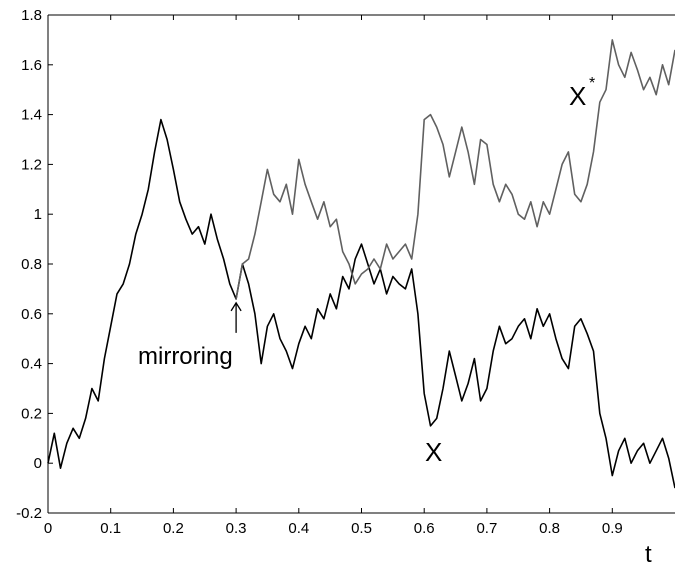 This screenshot has width=675, height=567. I want to click on y-tick-label: 1.8, so click(31, 15).